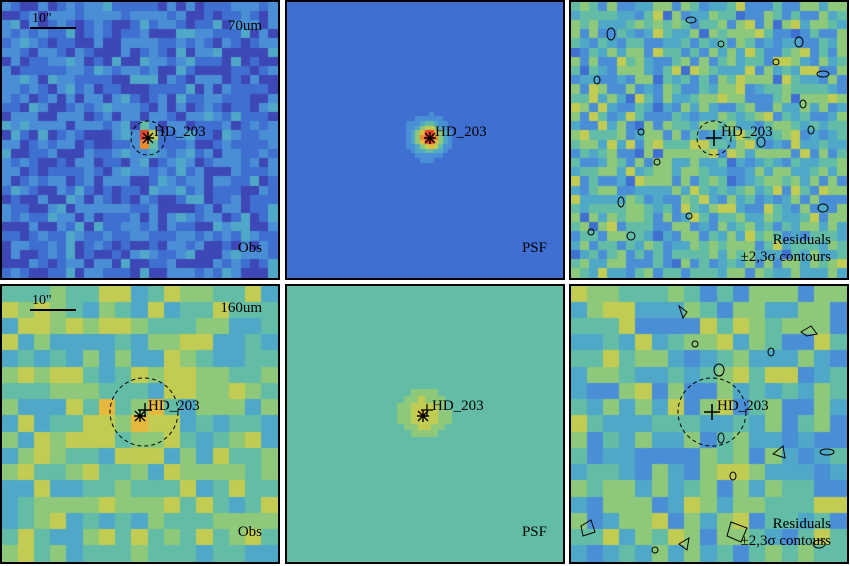  What do you see at coordinates (244, 26) in the screenshot?
I see `band-label: 70um` at bounding box center [244, 26].